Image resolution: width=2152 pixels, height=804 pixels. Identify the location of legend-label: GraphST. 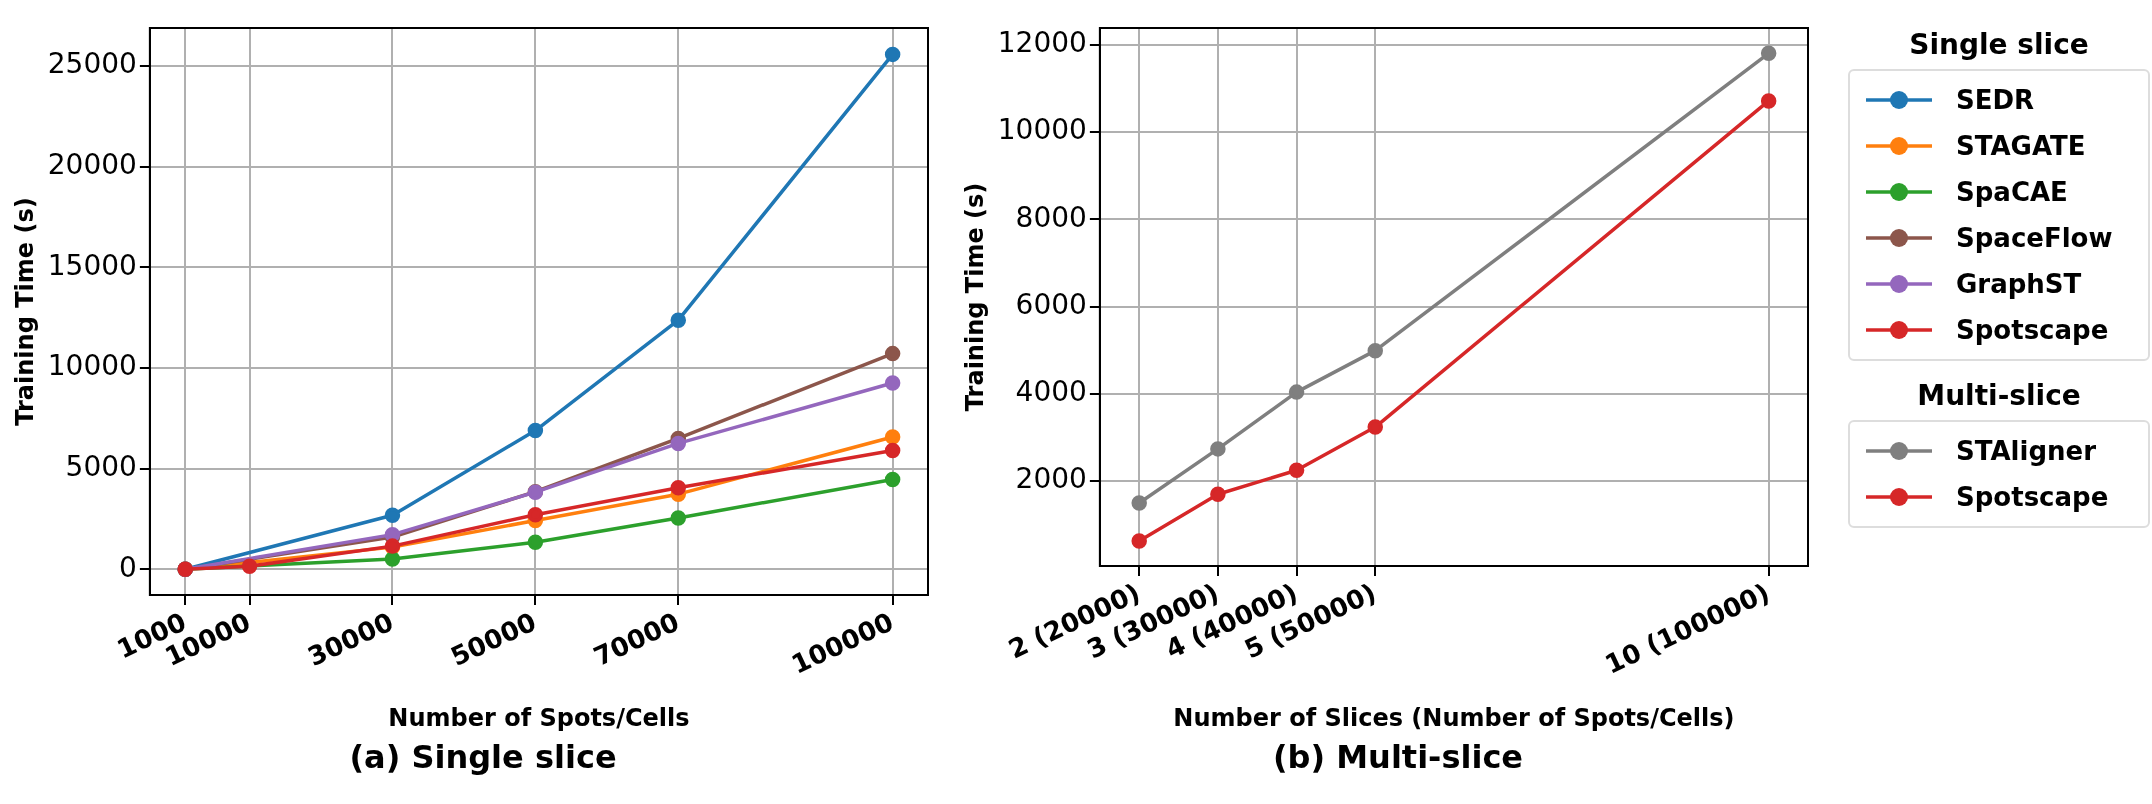
(2019, 284).